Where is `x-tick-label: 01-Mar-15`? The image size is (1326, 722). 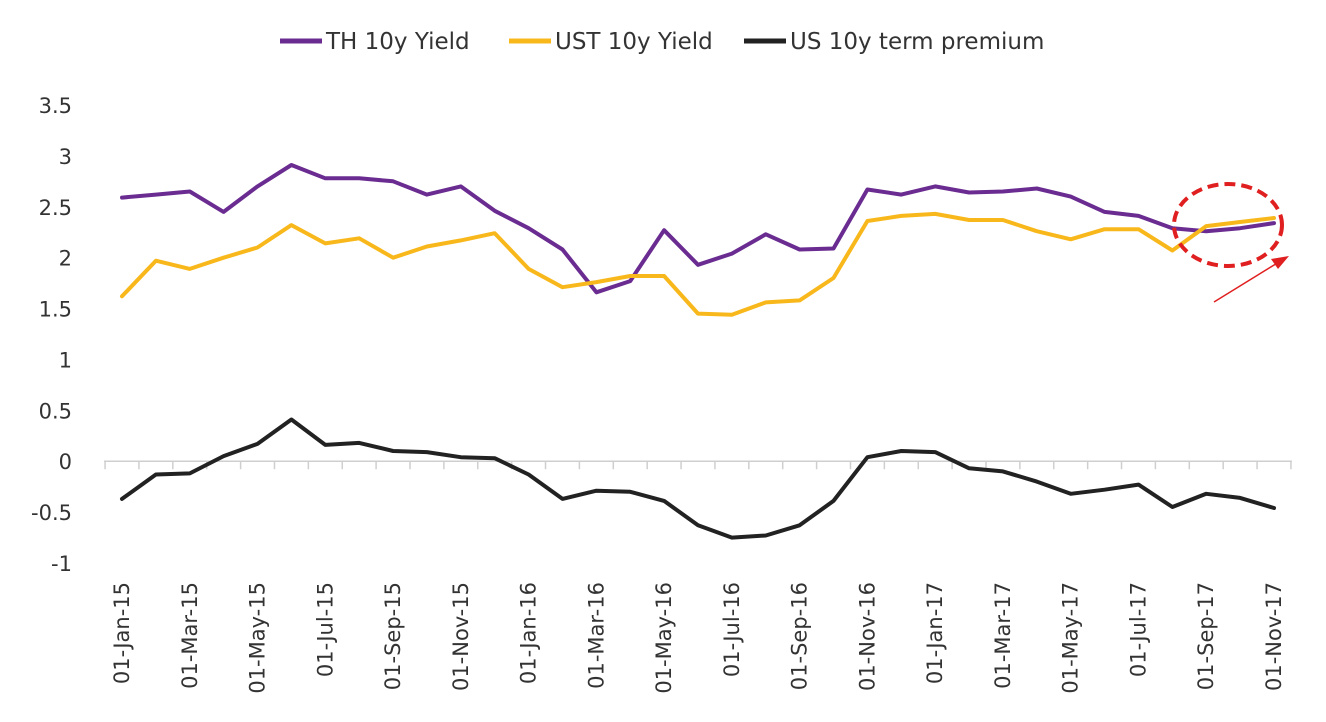 x-tick-label: 01-Mar-15 is located at coordinates (190, 635).